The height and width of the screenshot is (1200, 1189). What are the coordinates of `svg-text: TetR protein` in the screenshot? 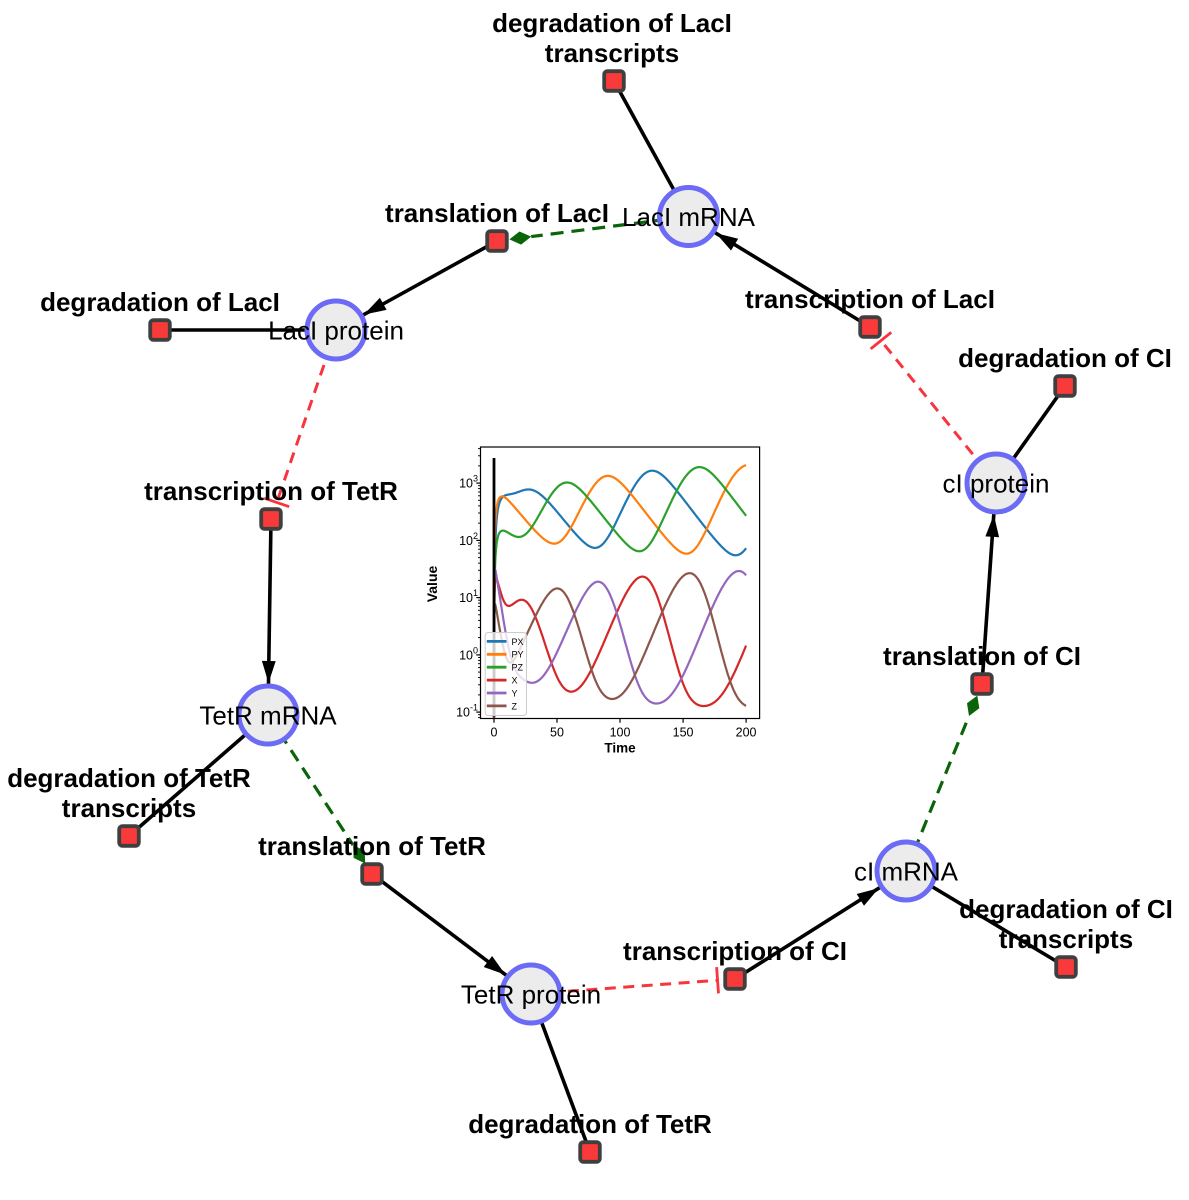 It's located at (531, 994).